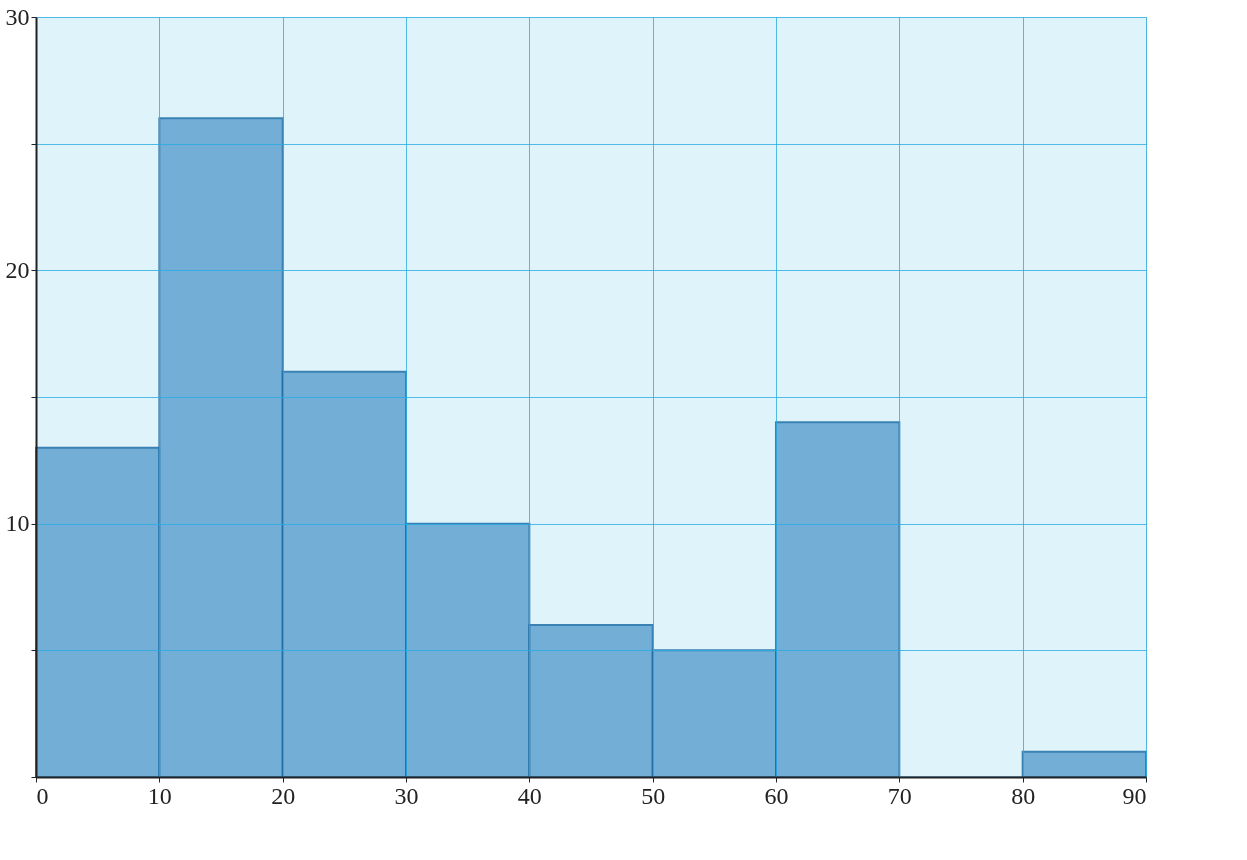 The image size is (1247, 860). What do you see at coordinates (1134, 795) in the screenshot?
I see `x-tick-label: 90` at bounding box center [1134, 795].